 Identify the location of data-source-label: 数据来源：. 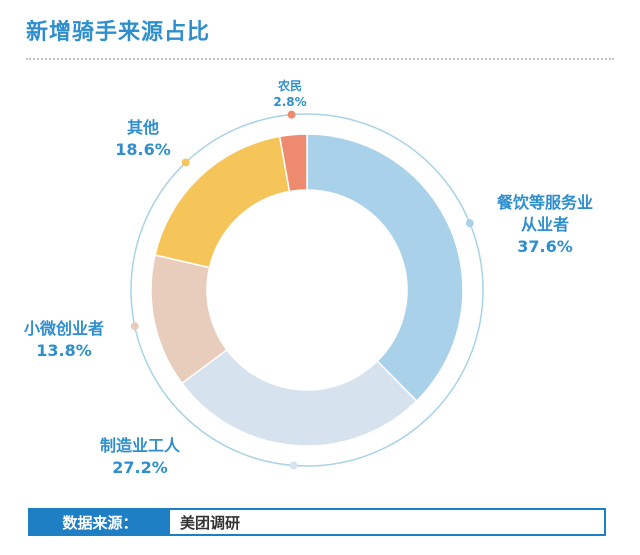
(100, 522).